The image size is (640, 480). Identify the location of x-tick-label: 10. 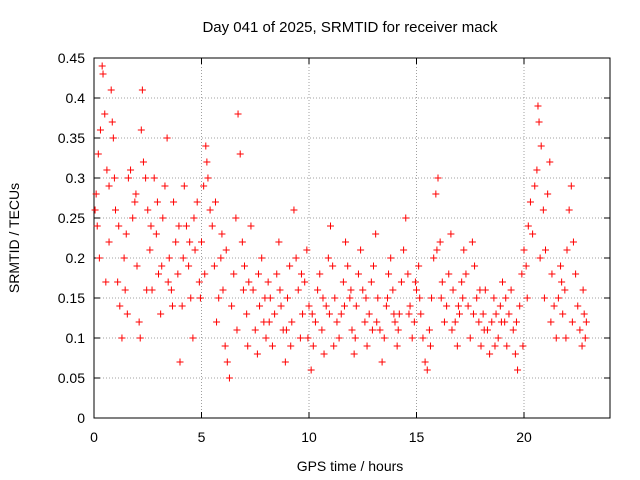
(309, 437).